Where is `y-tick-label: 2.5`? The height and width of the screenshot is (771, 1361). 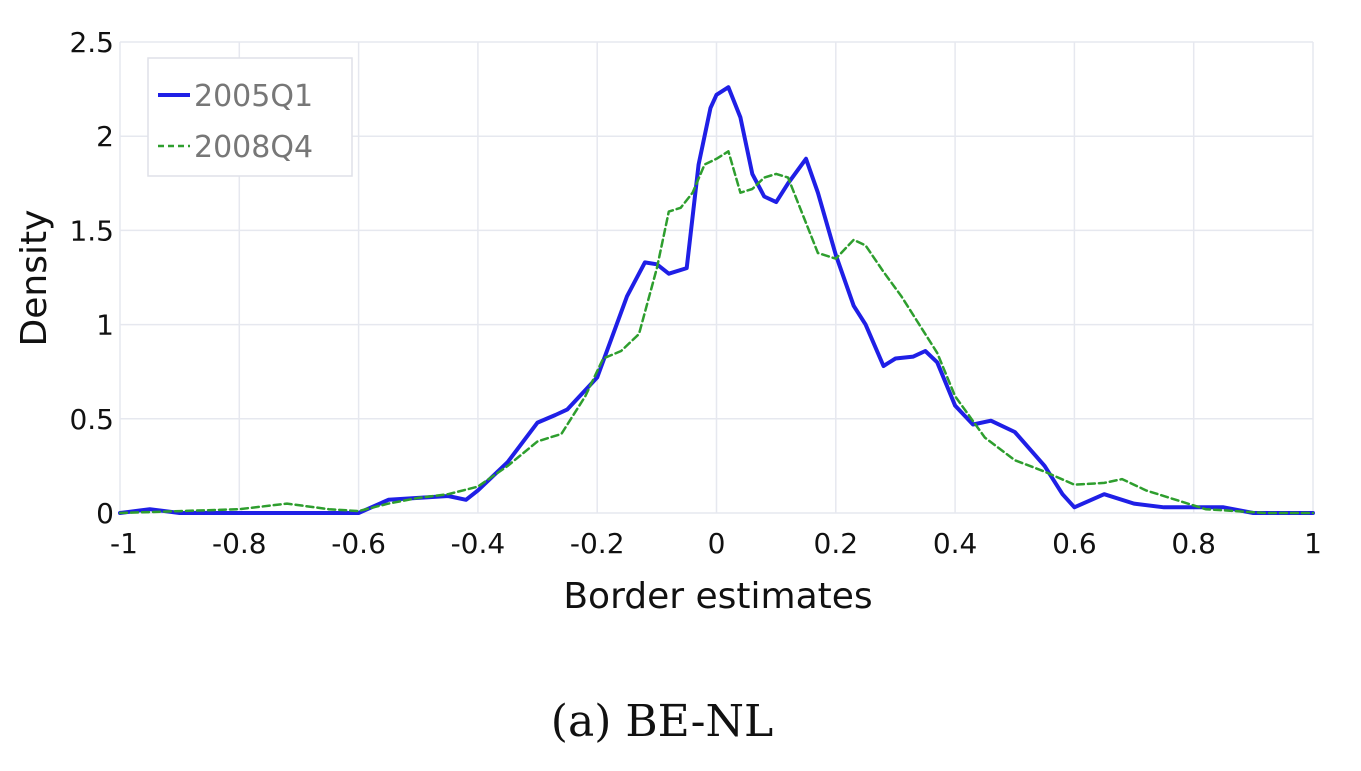 y-tick-label: 2.5 is located at coordinates (91, 42).